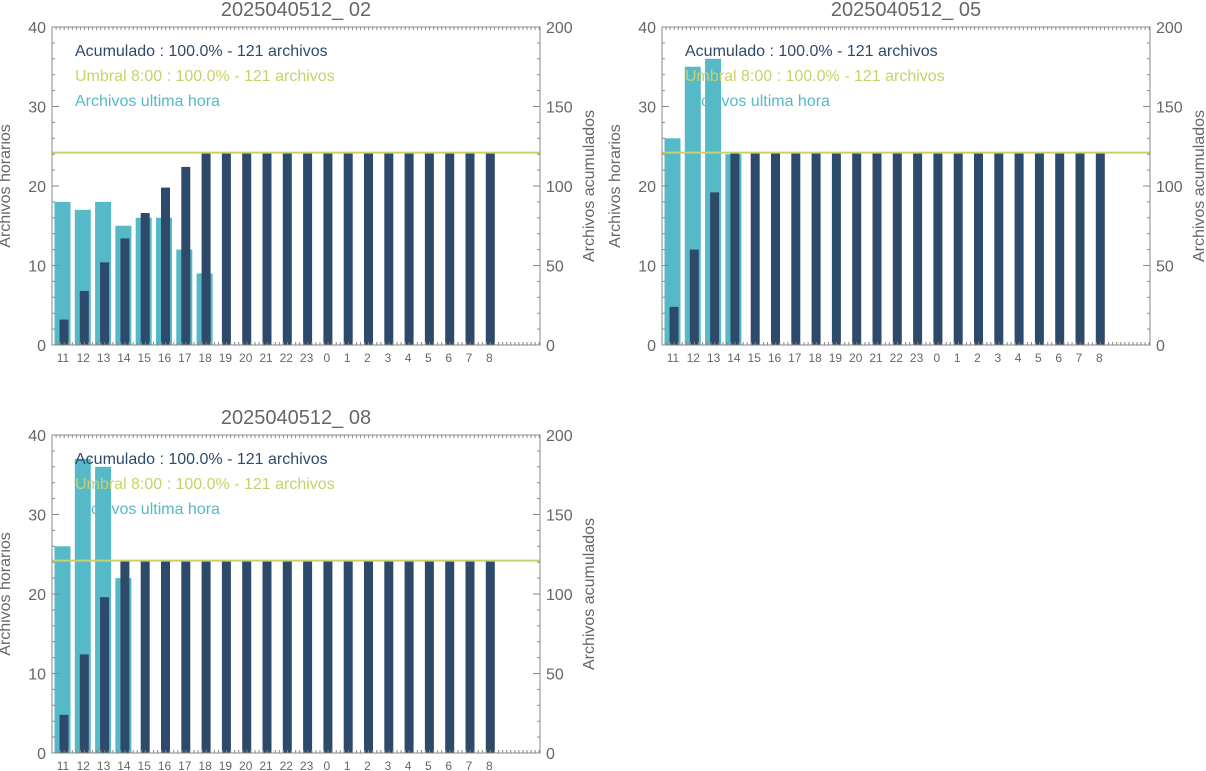  I want to click on x-tick-label-1: 1, so click(347, 358).